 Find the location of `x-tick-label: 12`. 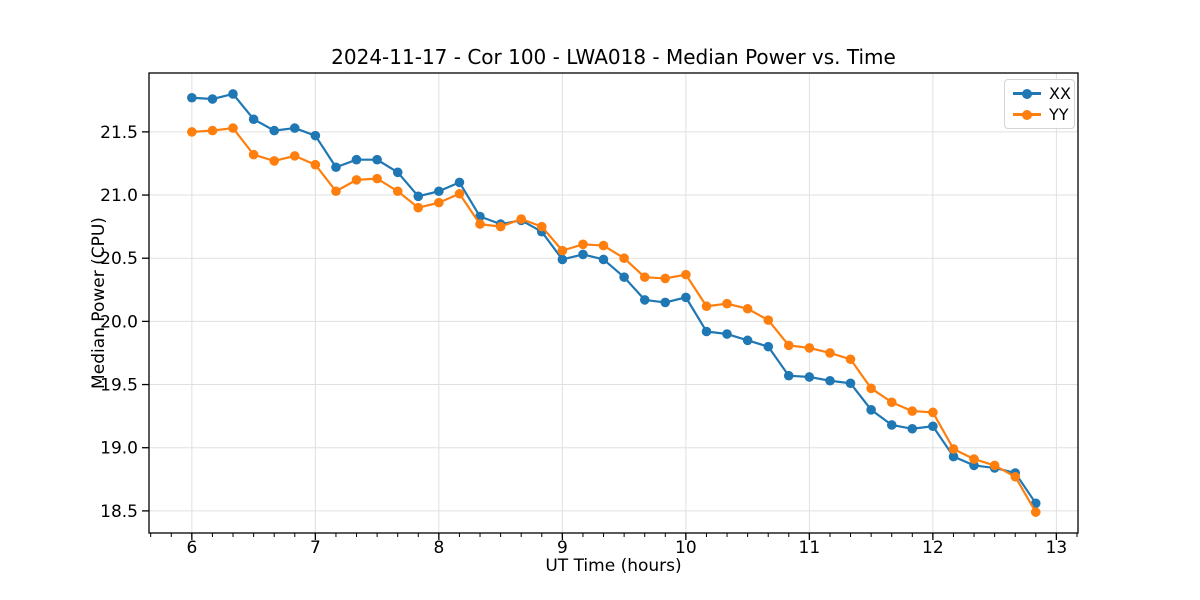

x-tick-label: 12 is located at coordinates (933, 548).